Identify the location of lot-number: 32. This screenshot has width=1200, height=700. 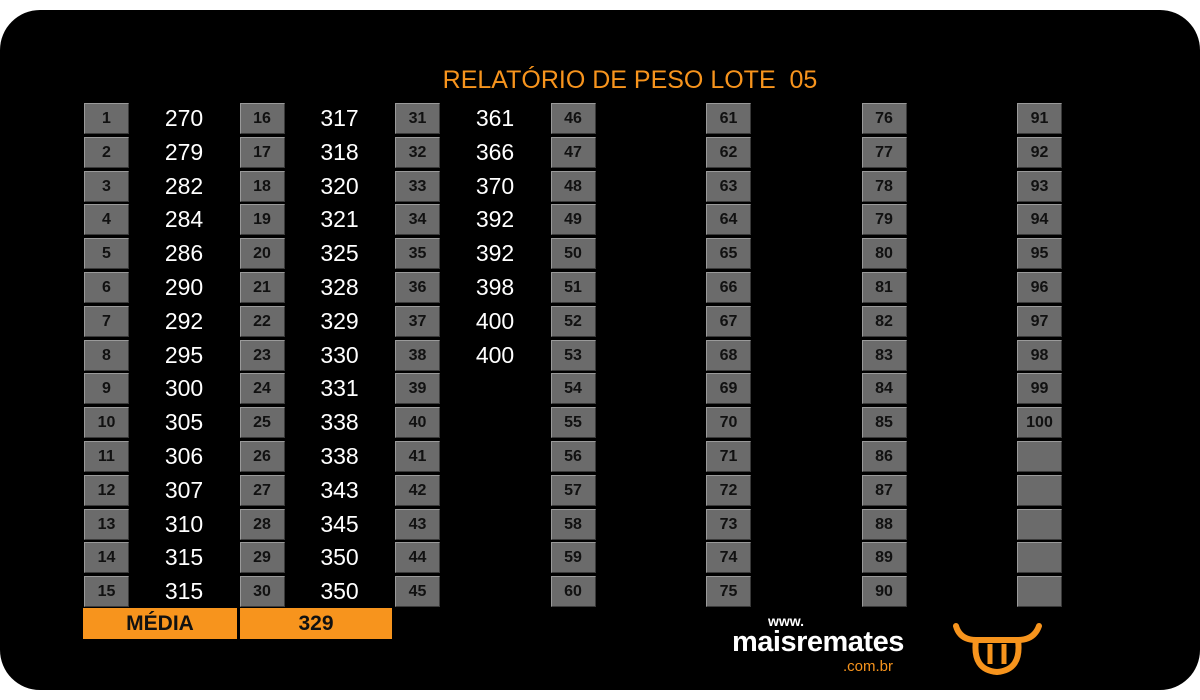
(417, 152).